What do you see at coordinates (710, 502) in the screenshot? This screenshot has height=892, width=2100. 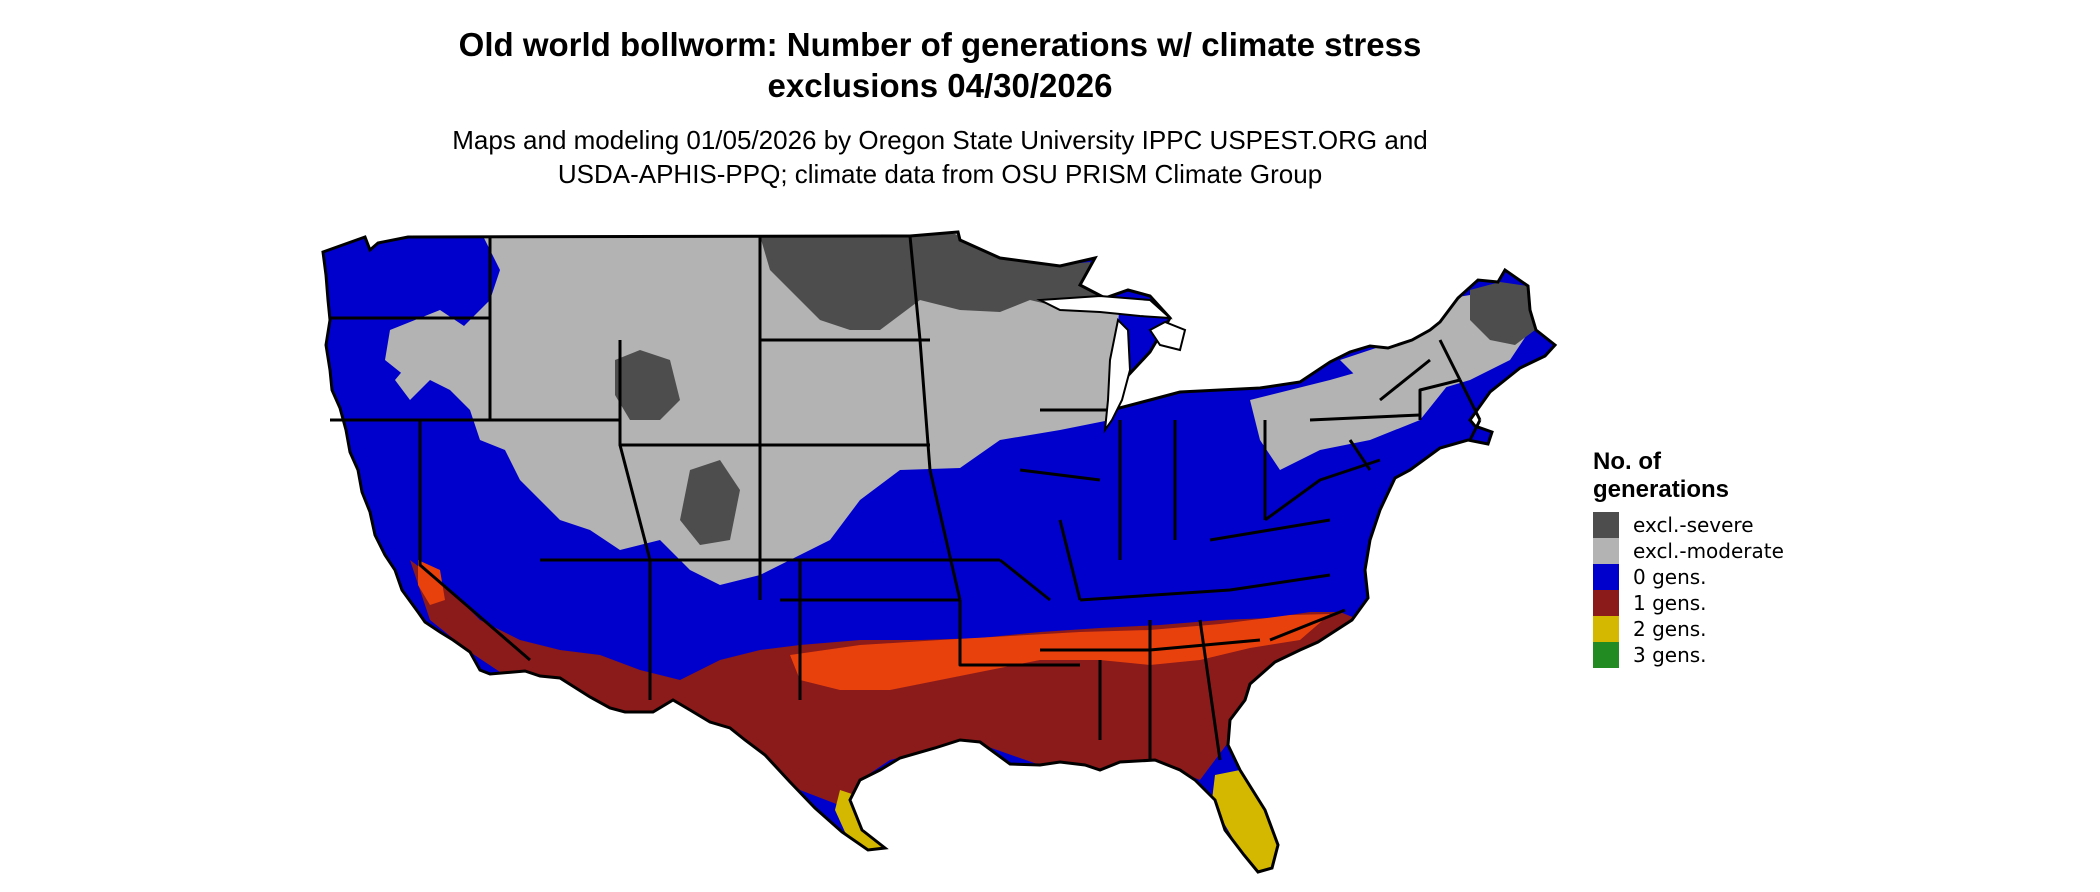 I see `zone-excl-severe-co` at bounding box center [710, 502].